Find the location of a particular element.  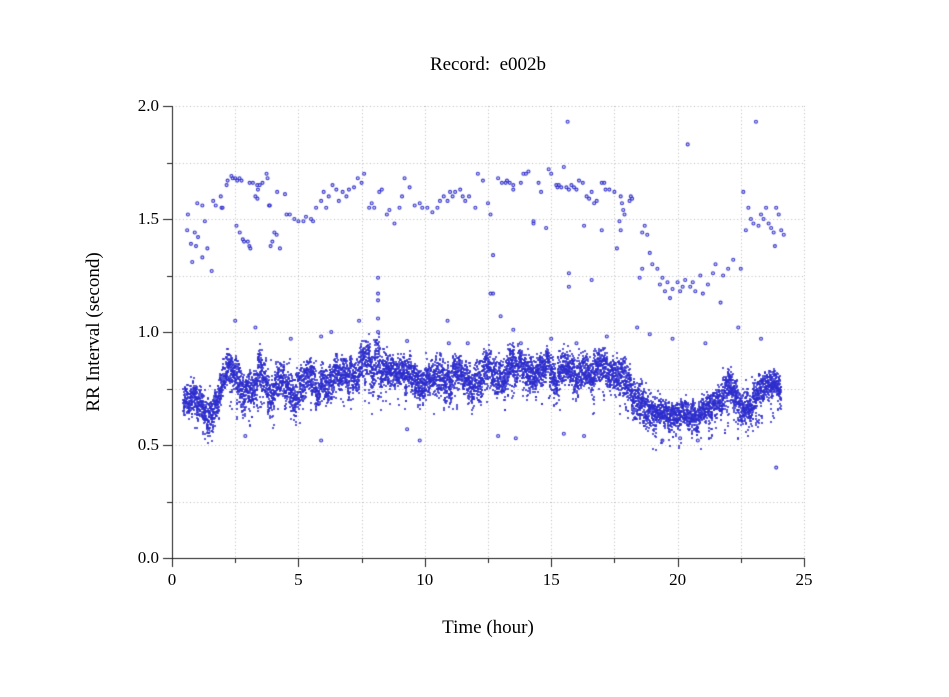

y-tick-label: 1.5 is located at coordinates (148, 218).